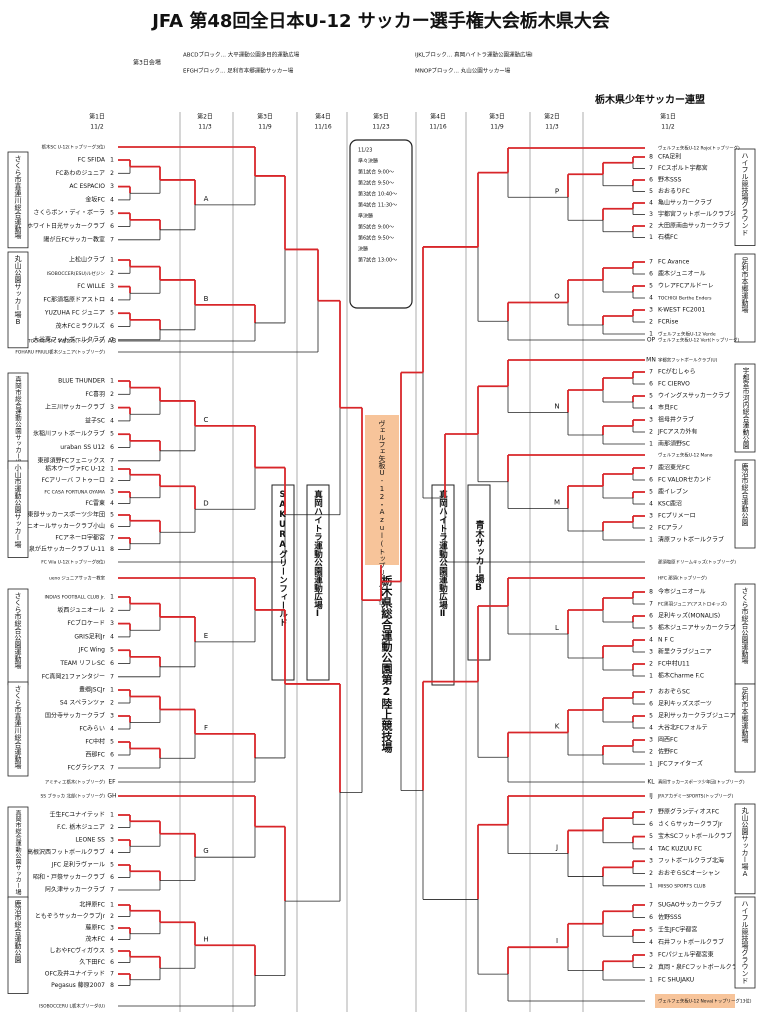 The height and width of the screenshot is (1024, 763). Describe the element at coordinates (112, 768) in the screenshot. I see `team-number: 7` at that location.